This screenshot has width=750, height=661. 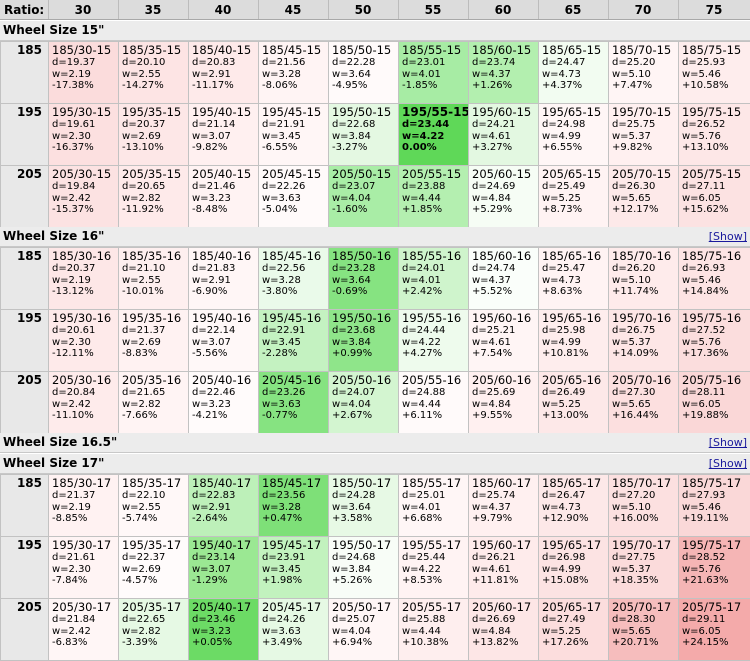 What do you see at coordinates (84, 269) in the screenshot?
I see `diameter-value: d=20.37` at bounding box center [84, 269].